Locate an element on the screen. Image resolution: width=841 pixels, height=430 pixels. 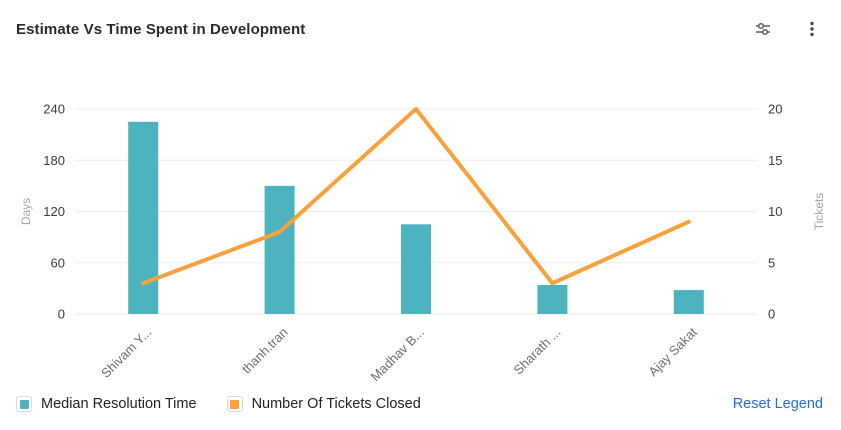
legend-label: Number Of Tickets Closed is located at coordinates (336, 404).